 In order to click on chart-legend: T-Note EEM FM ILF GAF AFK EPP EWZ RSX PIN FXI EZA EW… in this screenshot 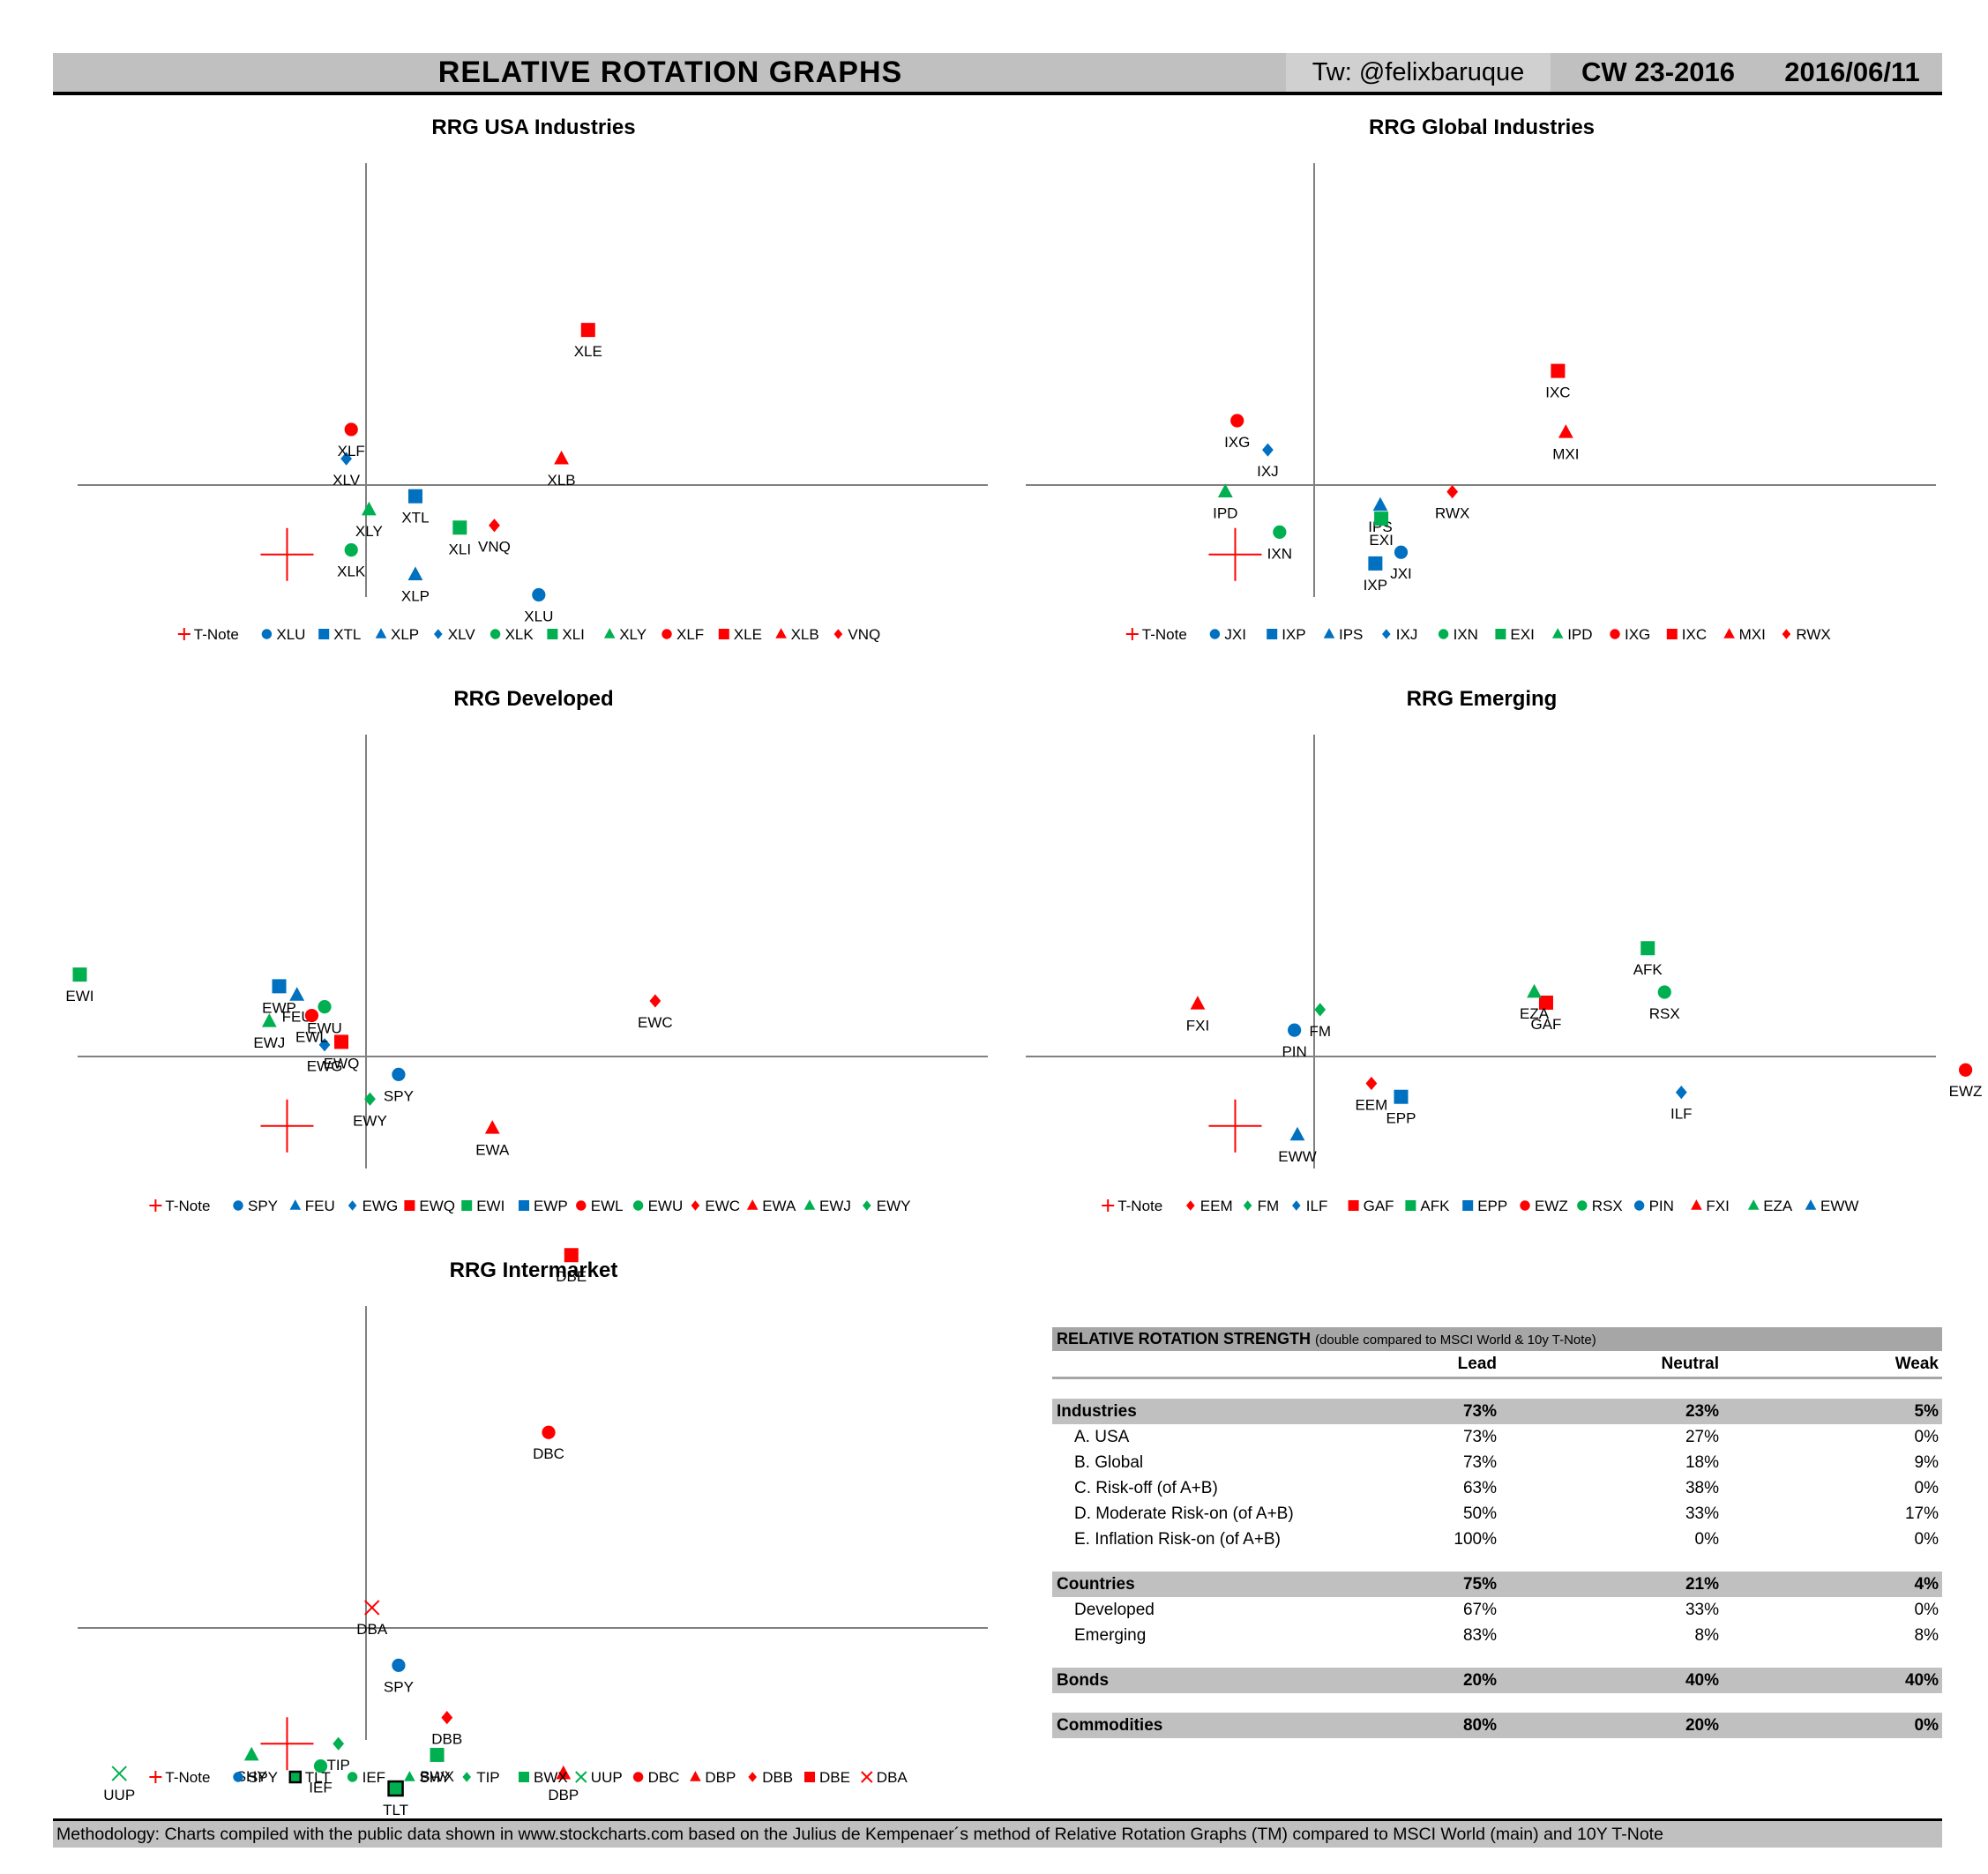, I will do `click(1480, 1206)`.